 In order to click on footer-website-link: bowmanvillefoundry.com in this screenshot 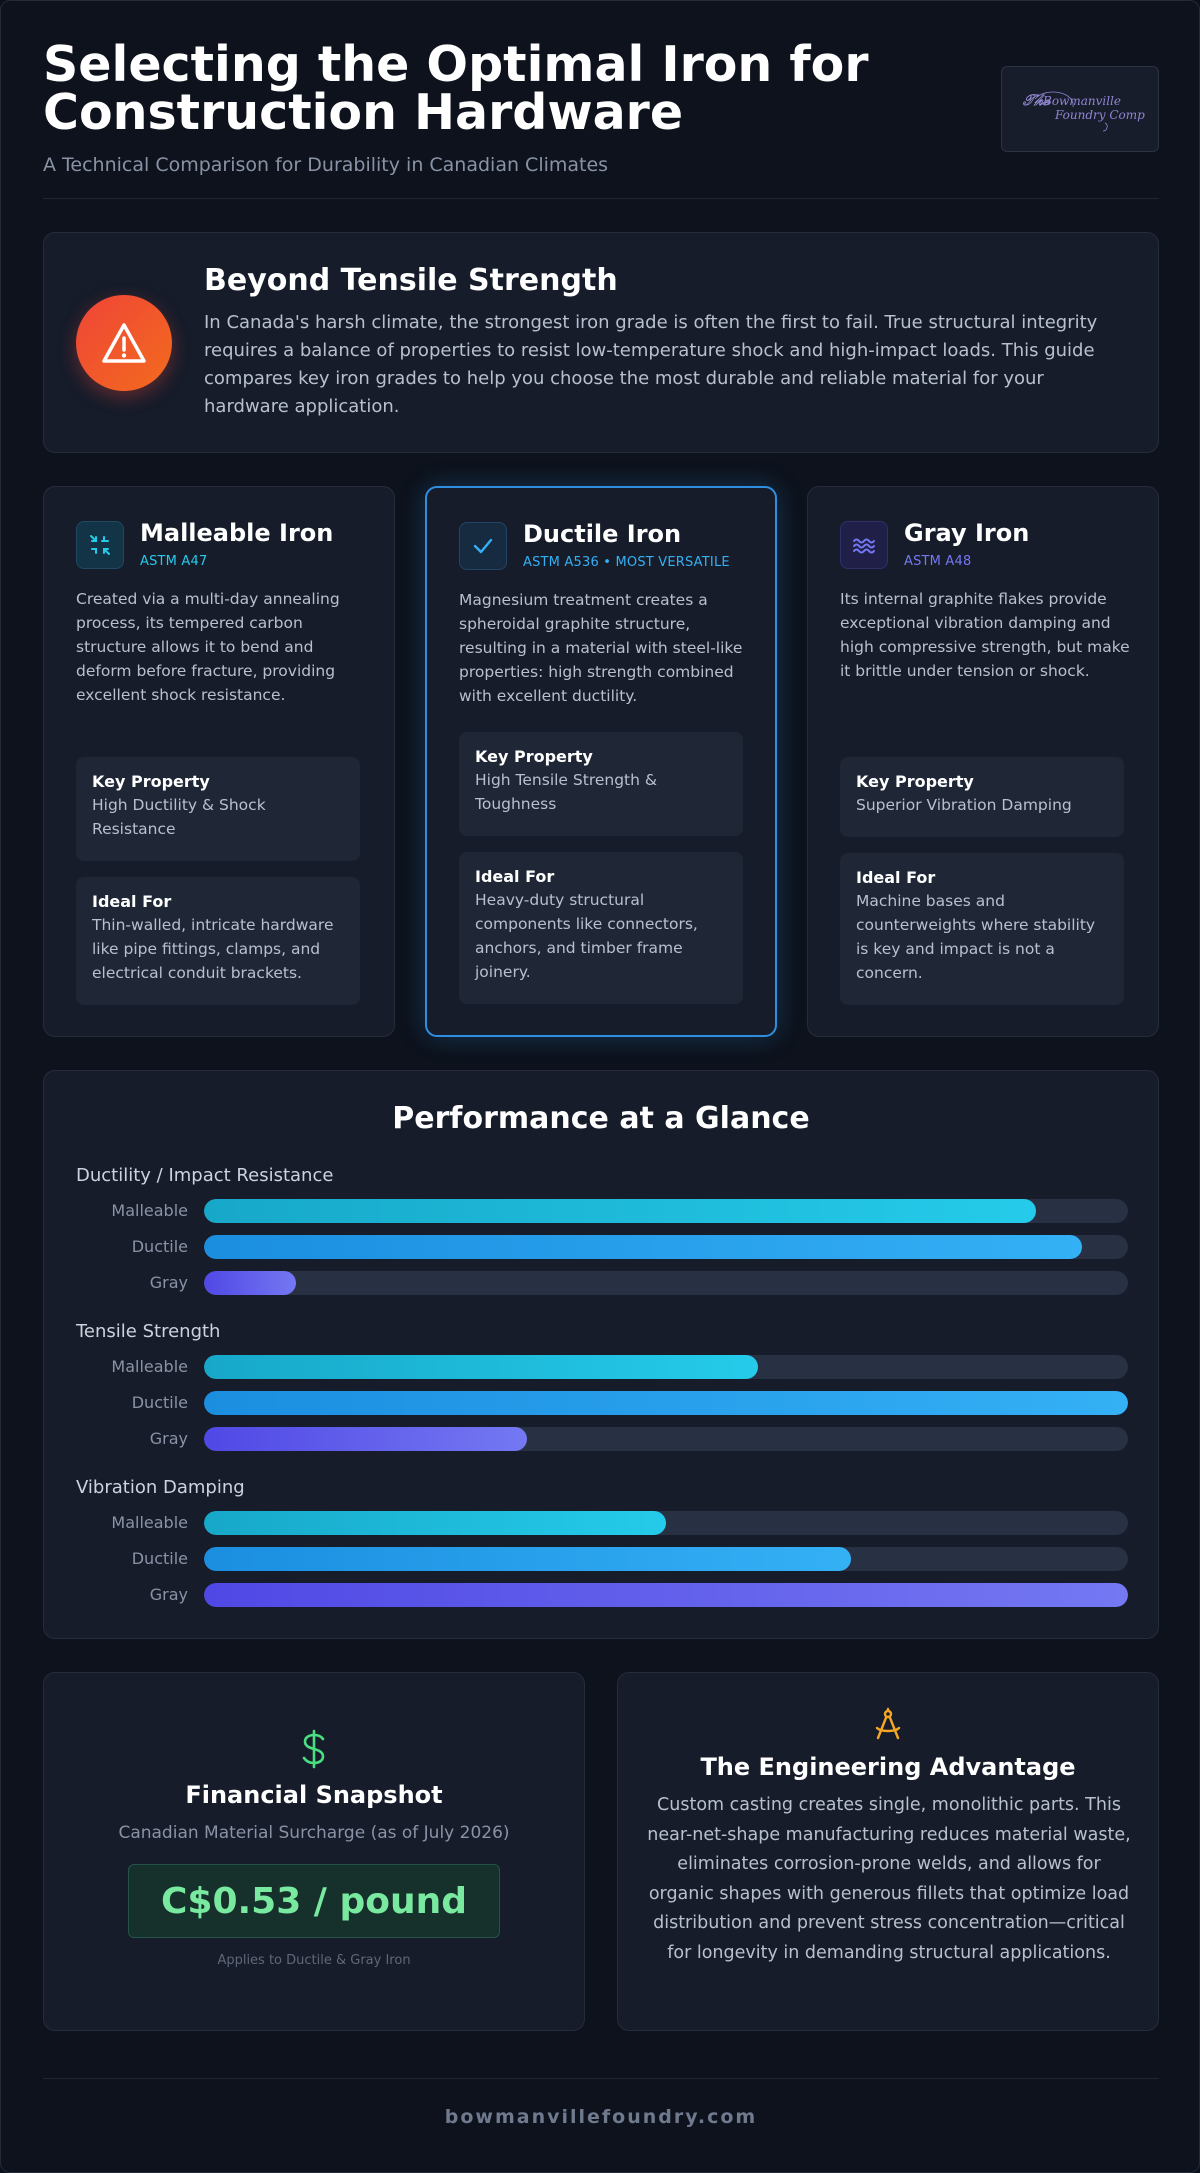, I will do `click(601, 2117)`.